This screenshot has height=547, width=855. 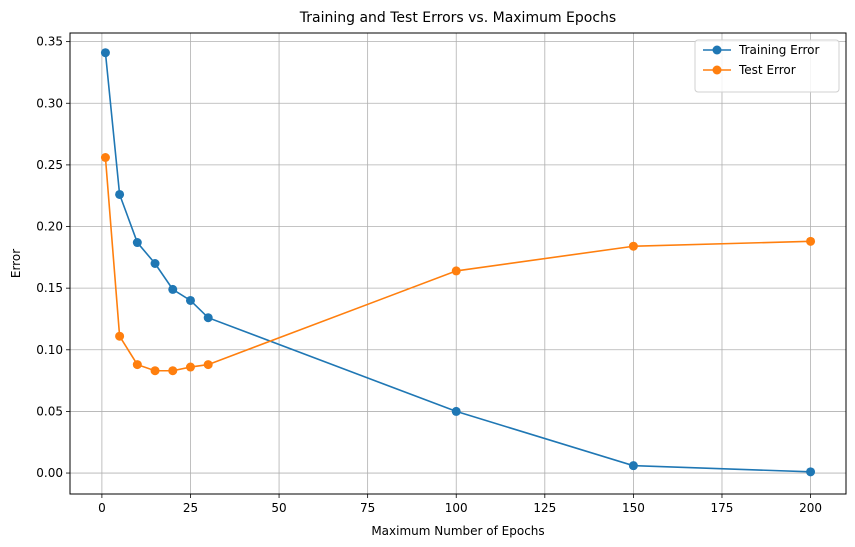 What do you see at coordinates (49, 103) in the screenshot?
I see `y-tick-label: 0.30` at bounding box center [49, 103].